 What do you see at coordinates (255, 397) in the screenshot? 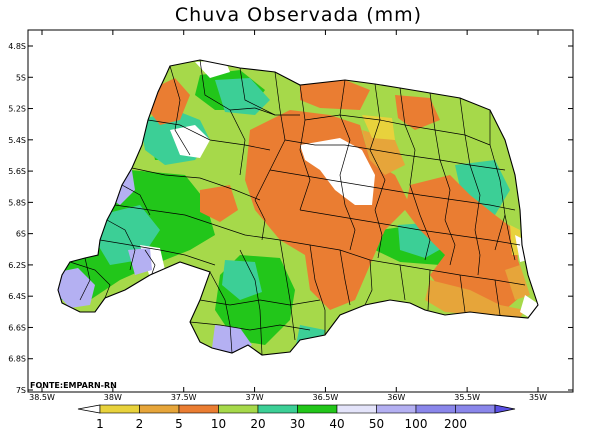
I see `lon-tick-label: 37W` at bounding box center [255, 397].